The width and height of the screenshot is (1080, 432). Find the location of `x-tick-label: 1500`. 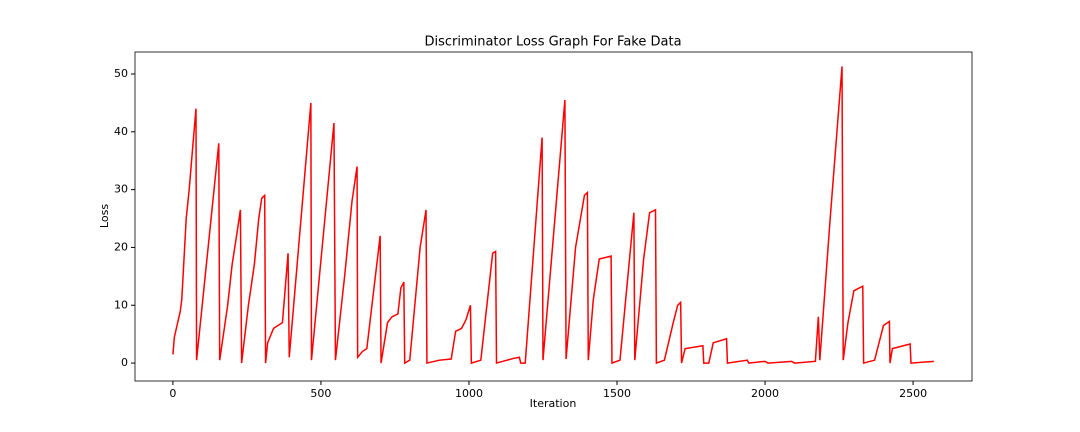

x-tick-label: 1500 is located at coordinates (617, 393).